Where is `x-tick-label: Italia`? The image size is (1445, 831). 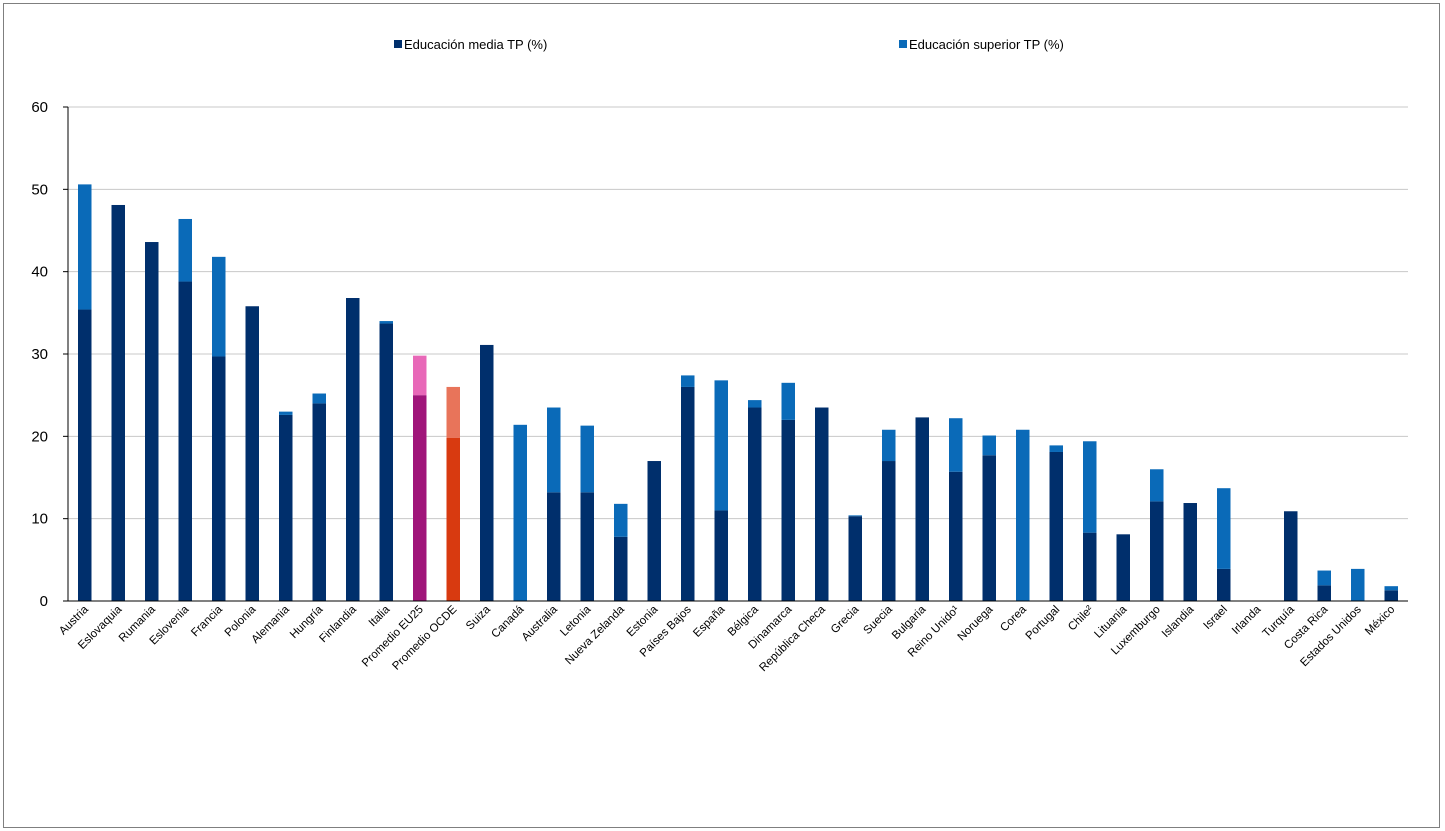
x-tick-label: Italia is located at coordinates (380, 616).